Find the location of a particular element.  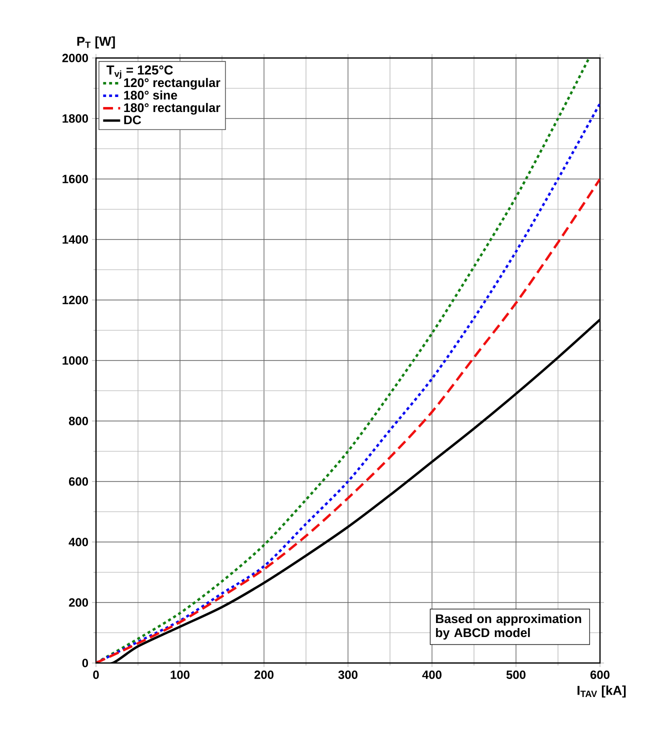

x-tick-label: 400 is located at coordinates (432, 674).